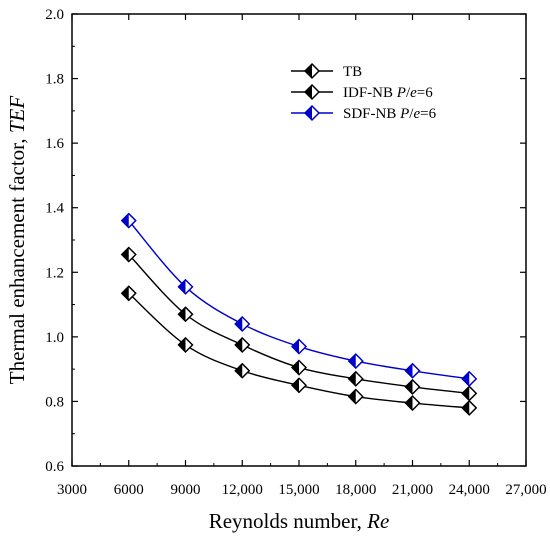 This screenshot has width=550, height=538. I want to click on x-tick-label: 15,000, so click(298, 490).